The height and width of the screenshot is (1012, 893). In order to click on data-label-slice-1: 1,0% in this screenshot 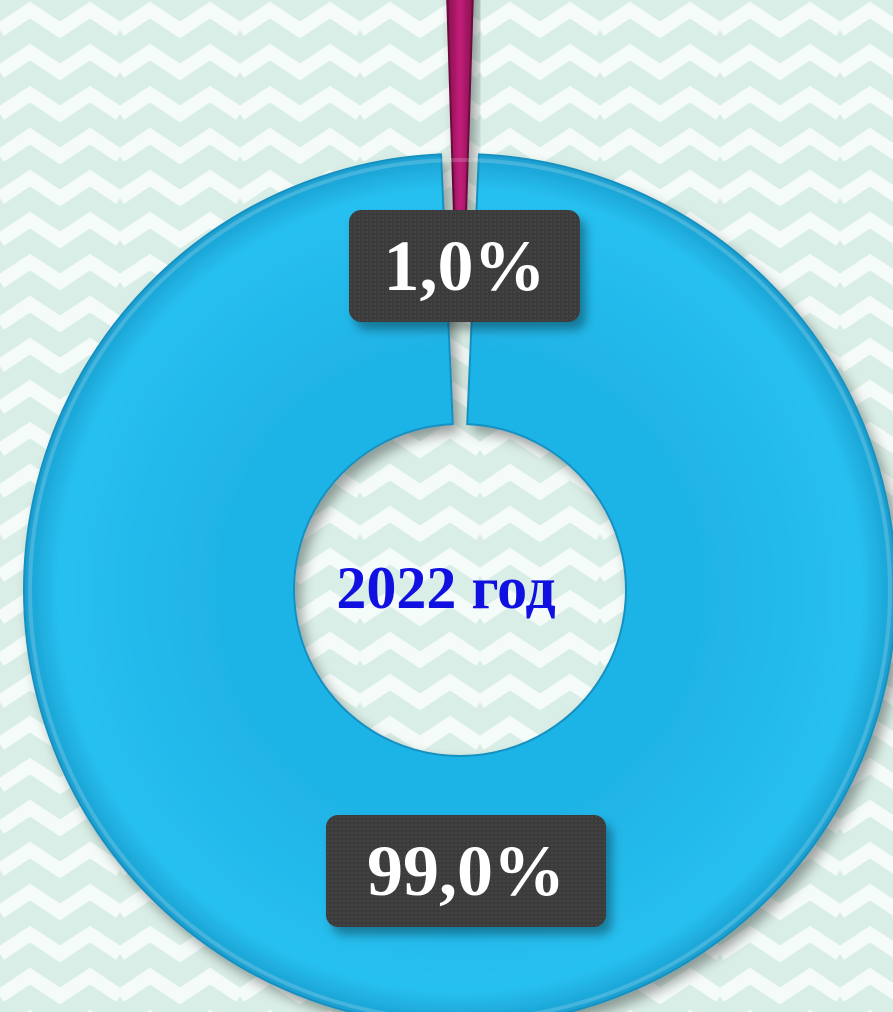, I will do `click(464, 266)`.